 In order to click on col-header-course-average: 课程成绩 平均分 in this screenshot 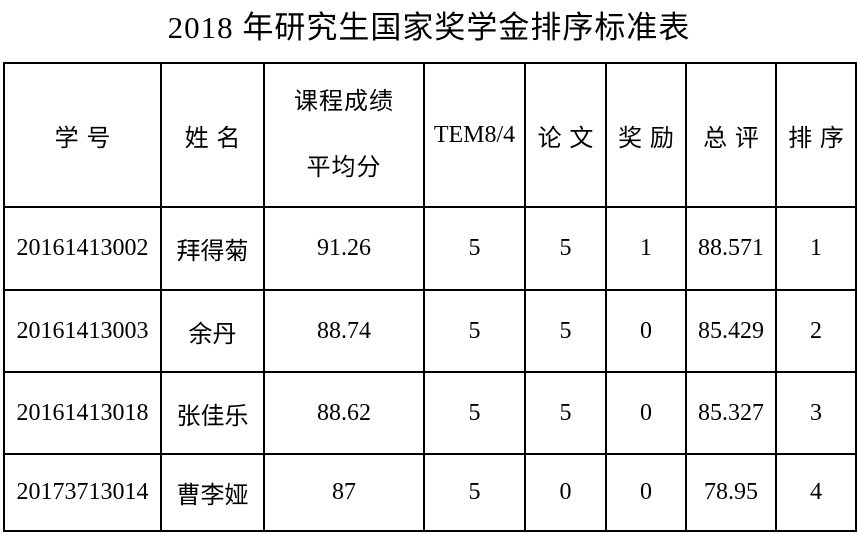, I will do `click(344, 135)`.